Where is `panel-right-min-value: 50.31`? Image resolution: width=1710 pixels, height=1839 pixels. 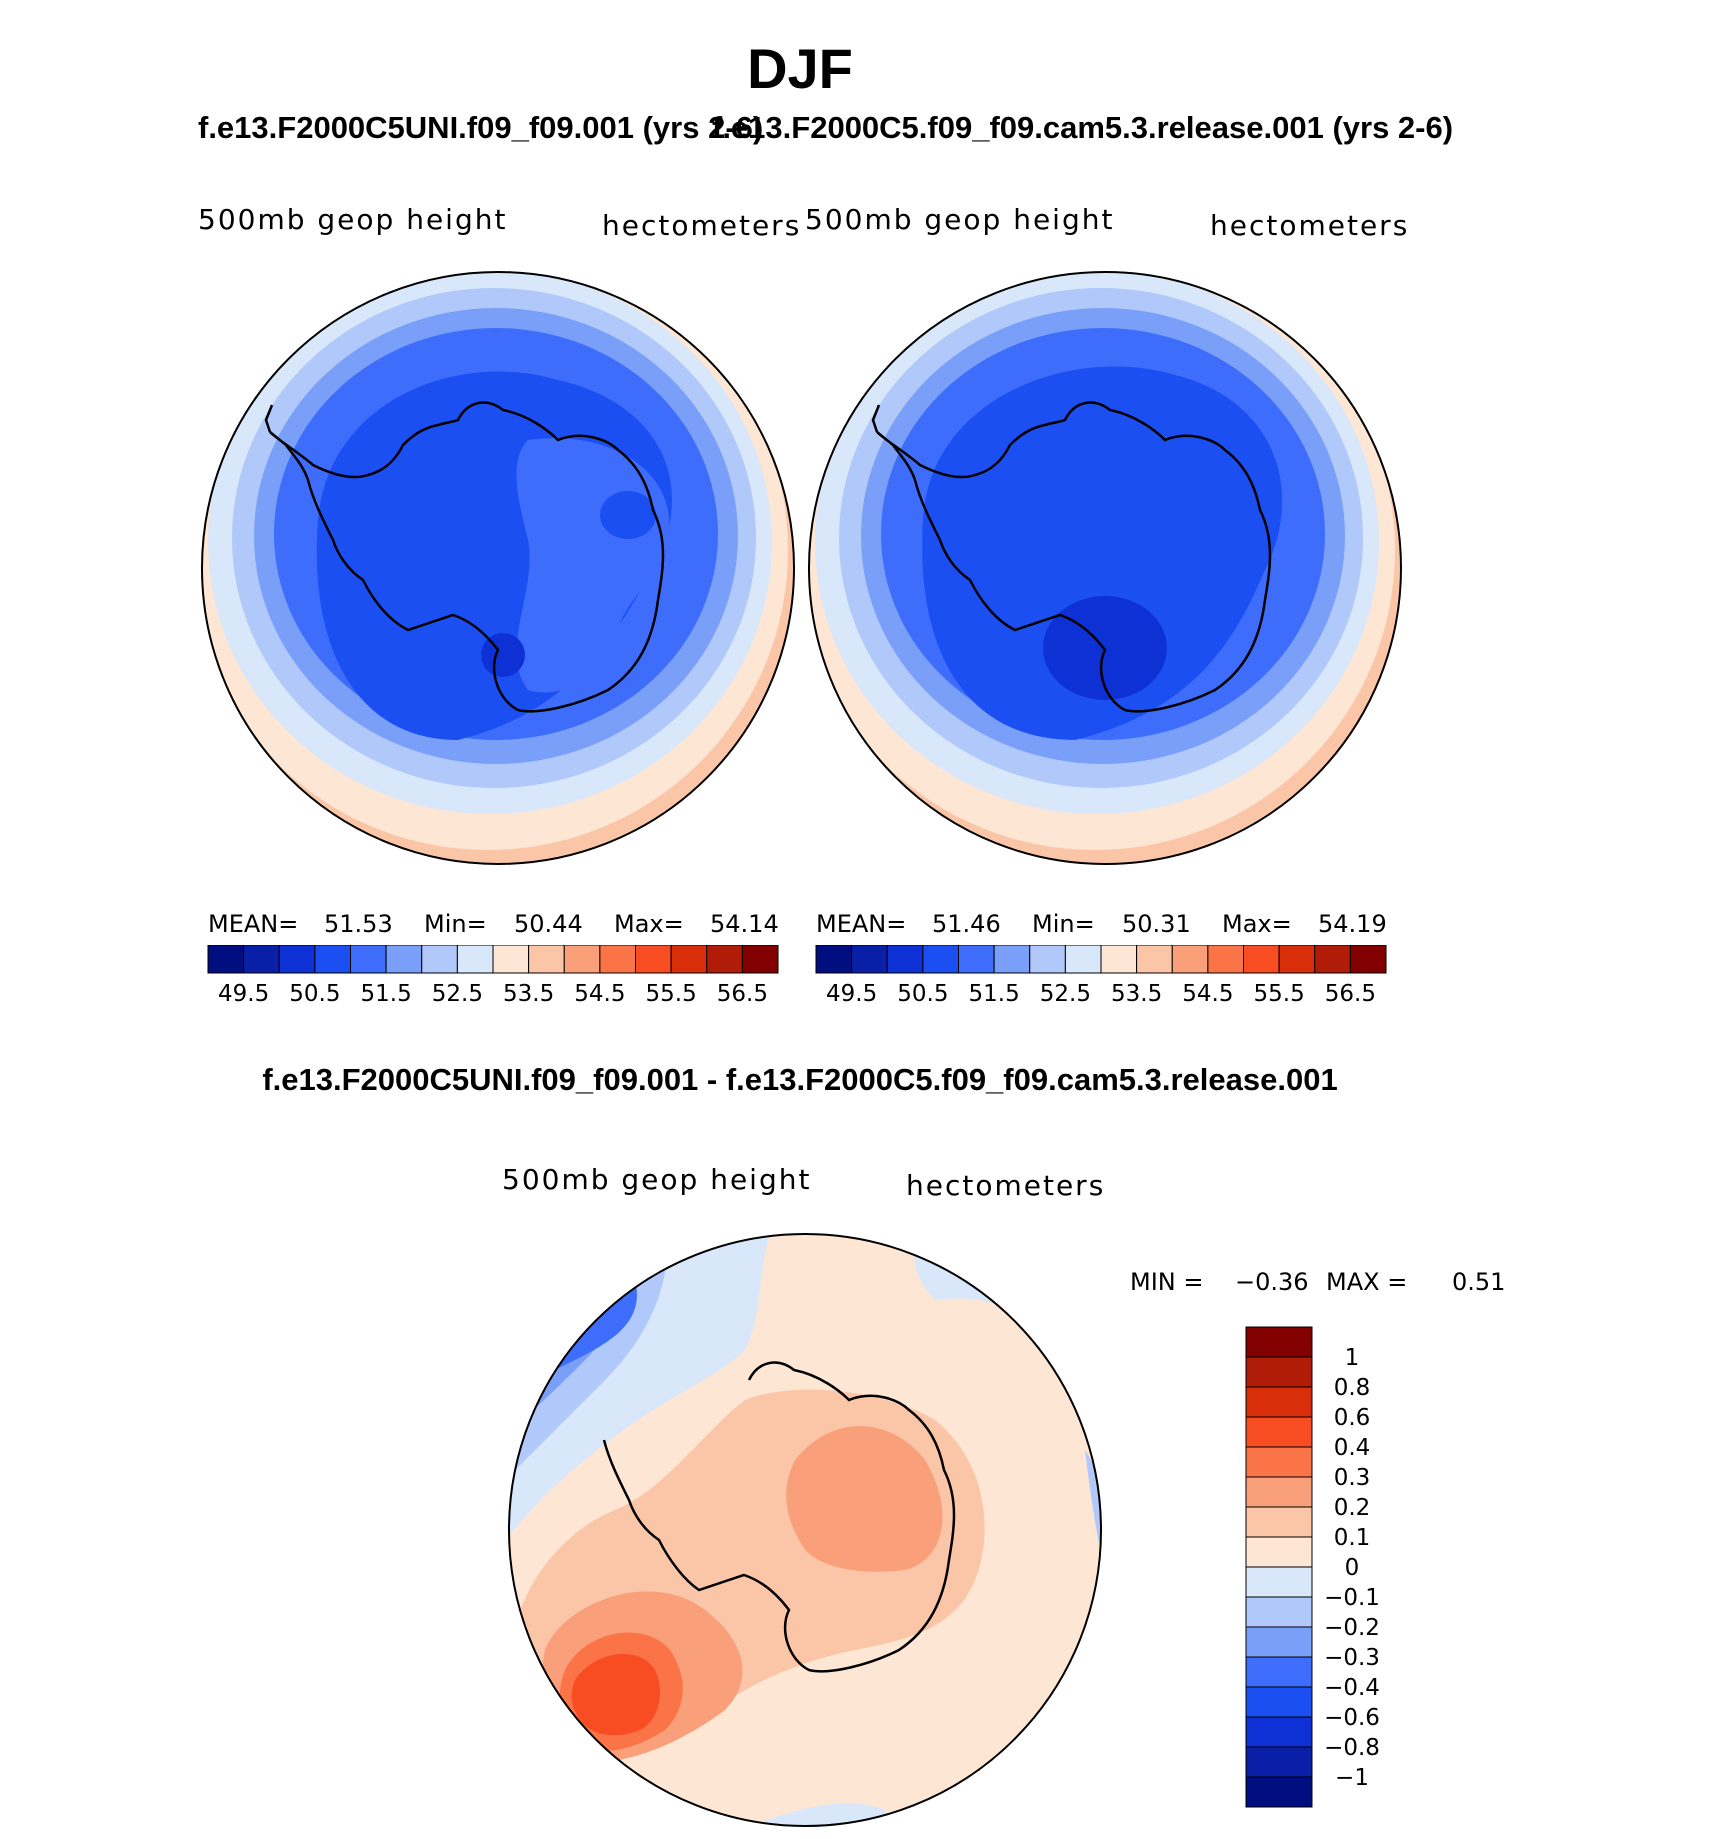
panel-right-min-value: 50.31 is located at coordinates (1156, 924).